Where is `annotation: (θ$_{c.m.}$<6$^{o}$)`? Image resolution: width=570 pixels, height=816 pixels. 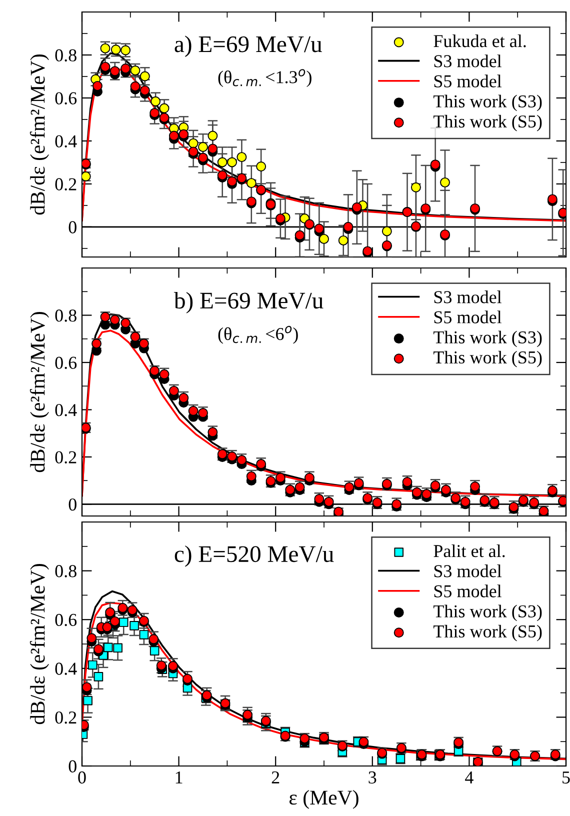
annotation: (θ$_{c.m.}$<6$^{o}$) is located at coordinates (258, 335).